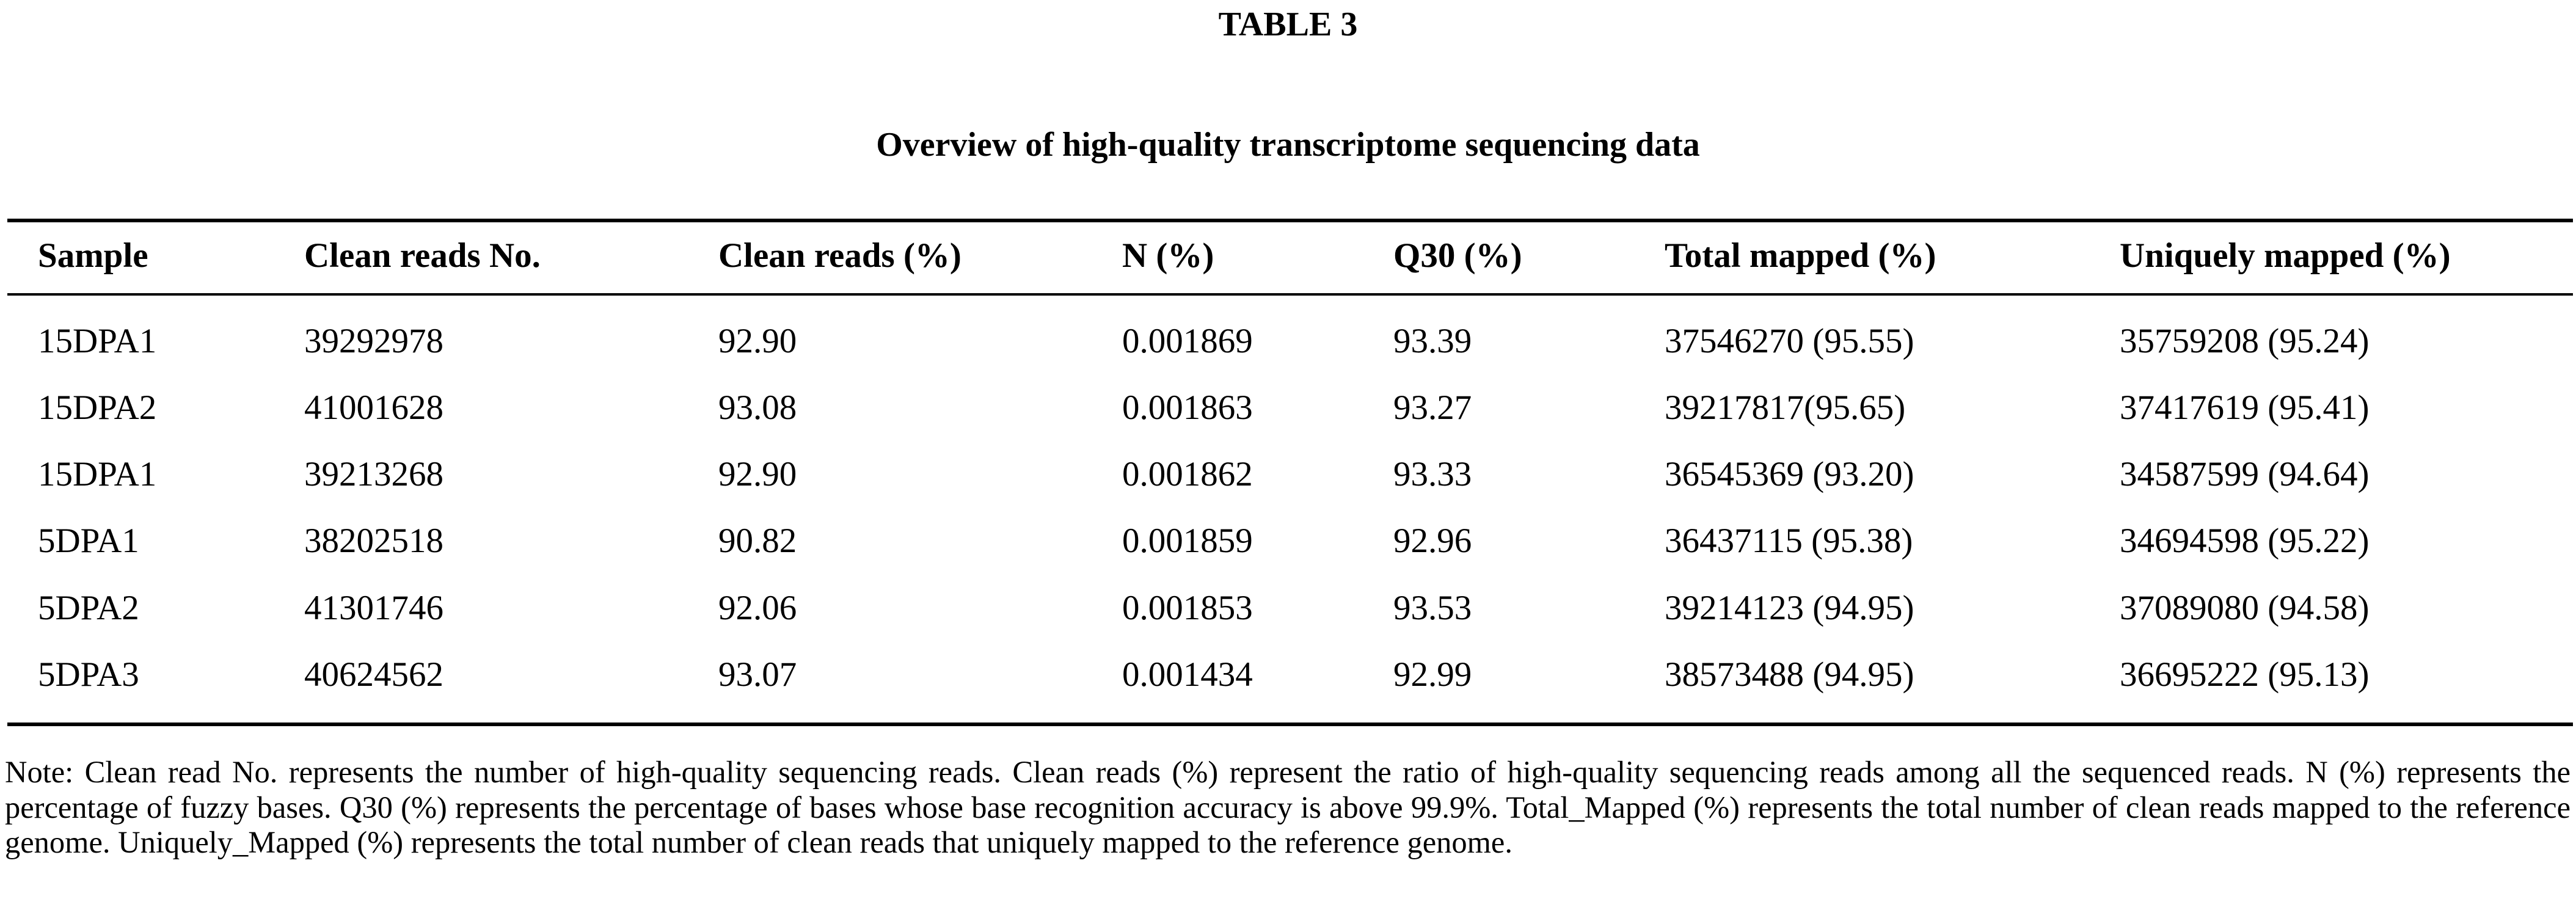  I want to click on table-cell: 39292978, so click(373, 341).